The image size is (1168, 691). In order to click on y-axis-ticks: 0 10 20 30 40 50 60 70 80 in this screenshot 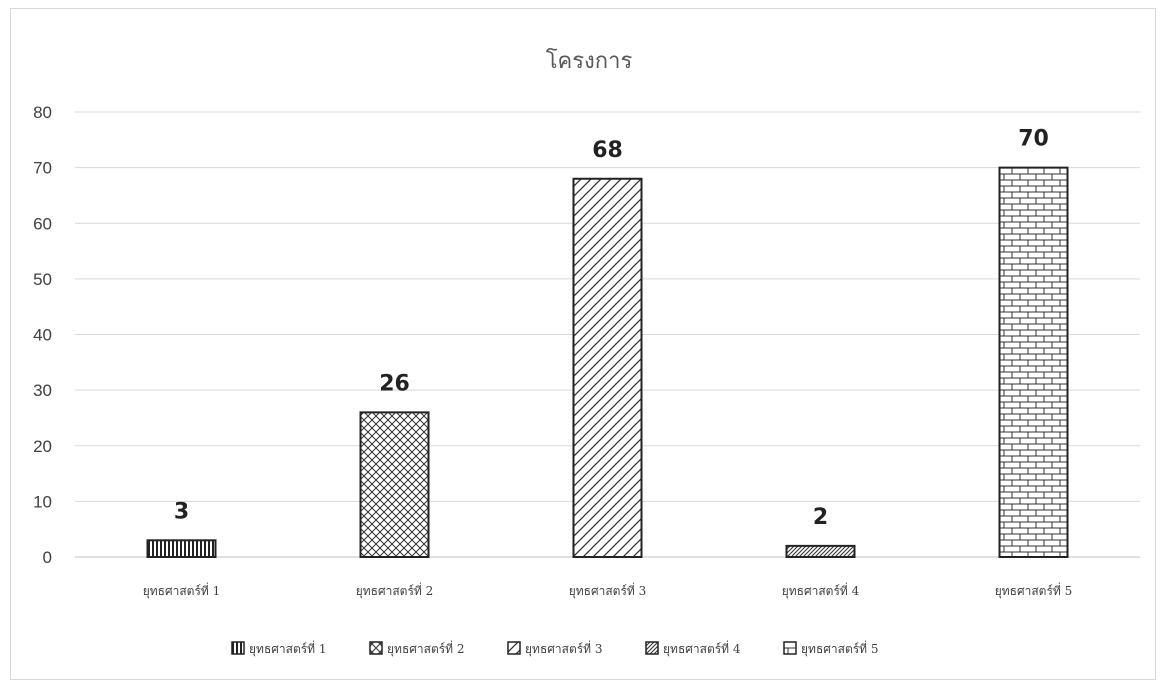, I will do `click(42, 335)`.